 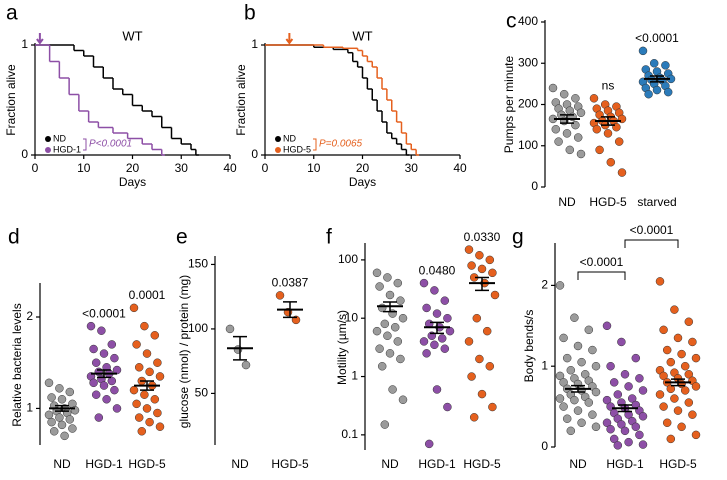 What do you see at coordinates (352, 317) in the screenshot?
I see `y-tick-label: 10` at bounding box center [352, 317].